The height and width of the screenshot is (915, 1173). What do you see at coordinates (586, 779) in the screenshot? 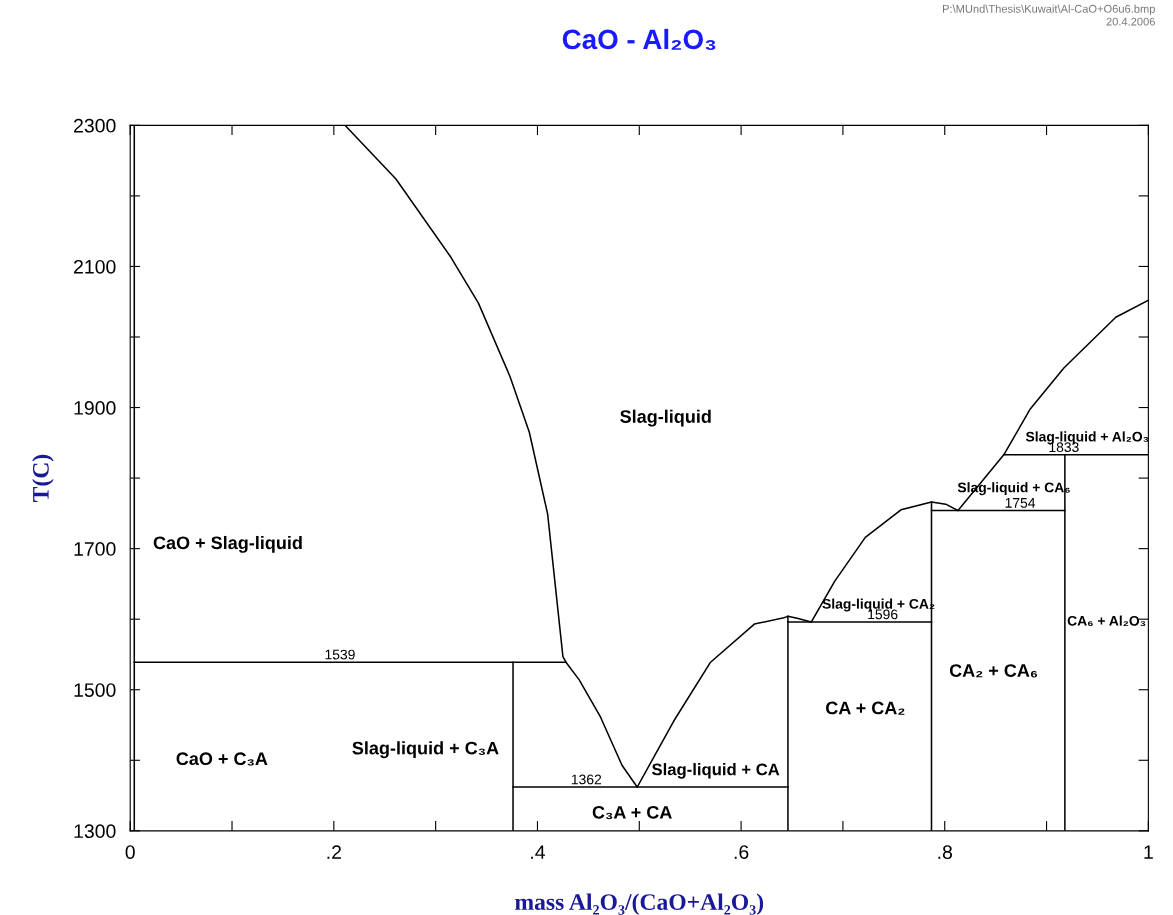
I see `annotation: 1362` at bounding box center [586, 779].